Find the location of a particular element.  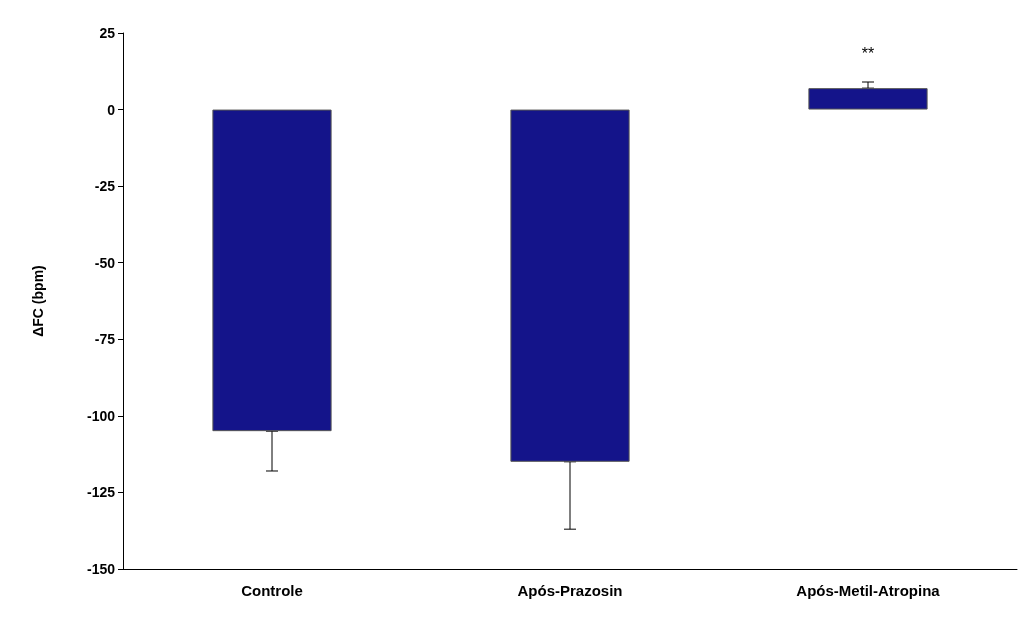

y-tick-label: 25 is located at coordinates (107, 33).